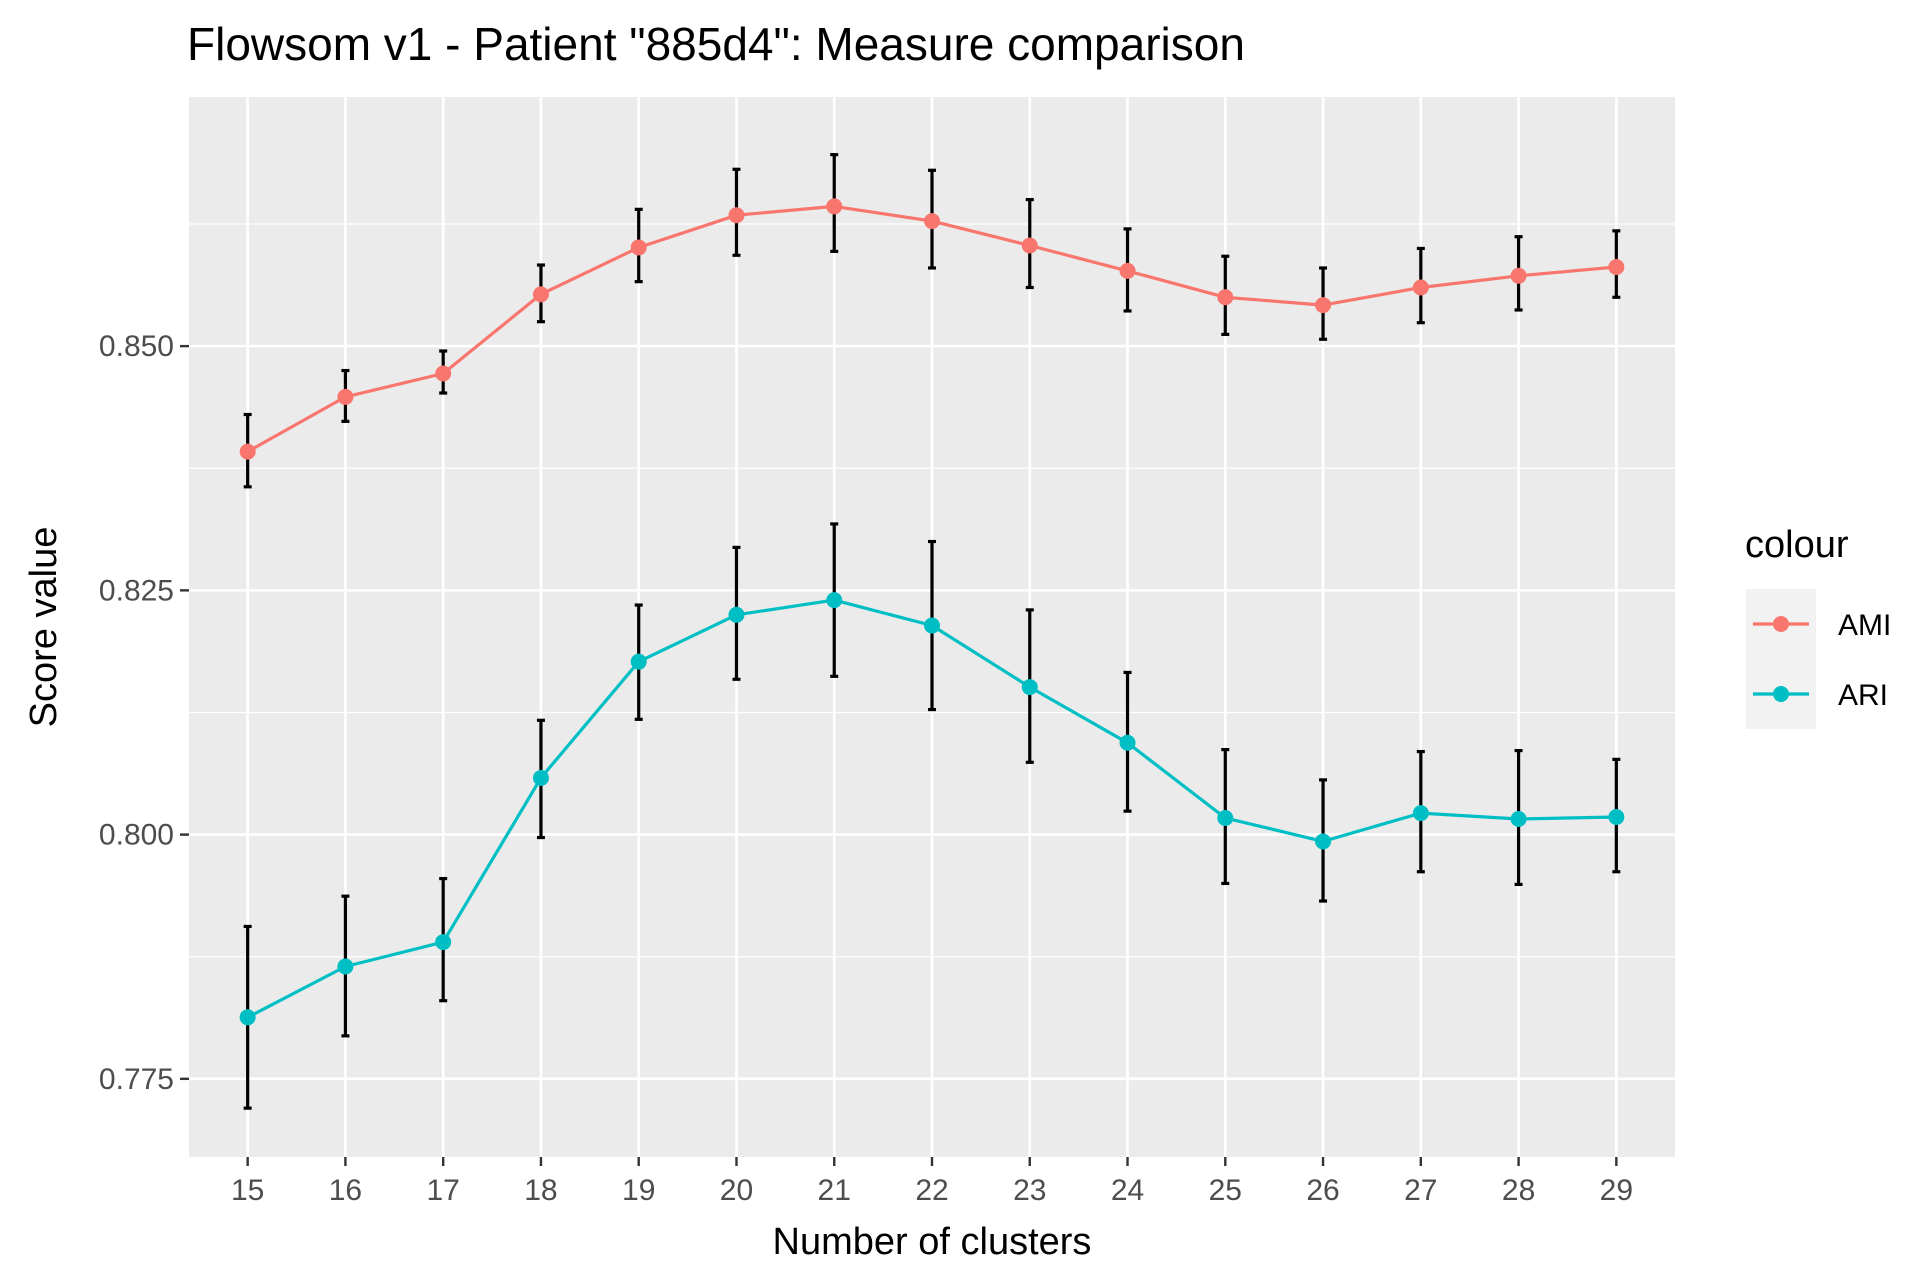  What do you see at coordinates (1225, 1190) in the screenshot?
I see `x-tick-label: 25` at bounding box center [1225, 1190].